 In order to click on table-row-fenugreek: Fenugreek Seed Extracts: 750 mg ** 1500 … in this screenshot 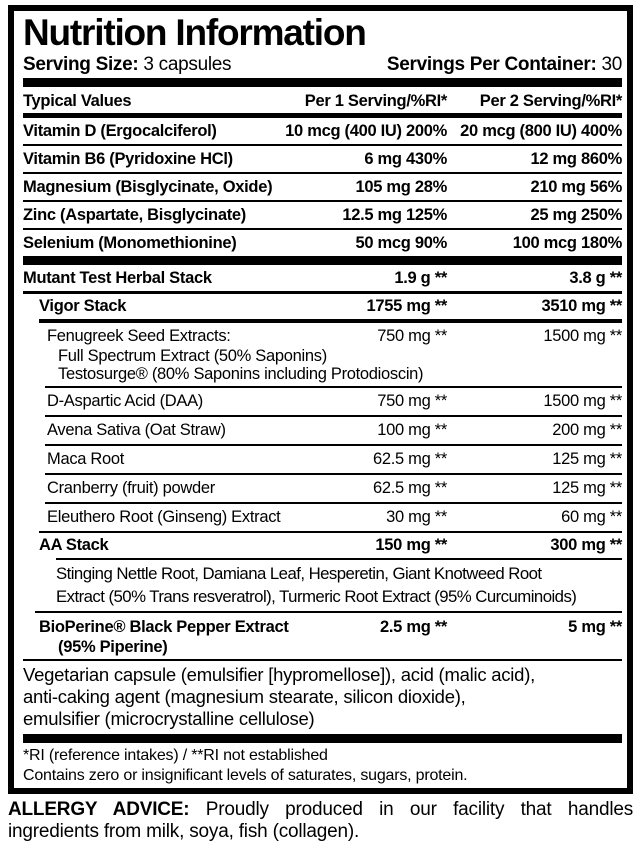, I will do `click(322, 354)`.